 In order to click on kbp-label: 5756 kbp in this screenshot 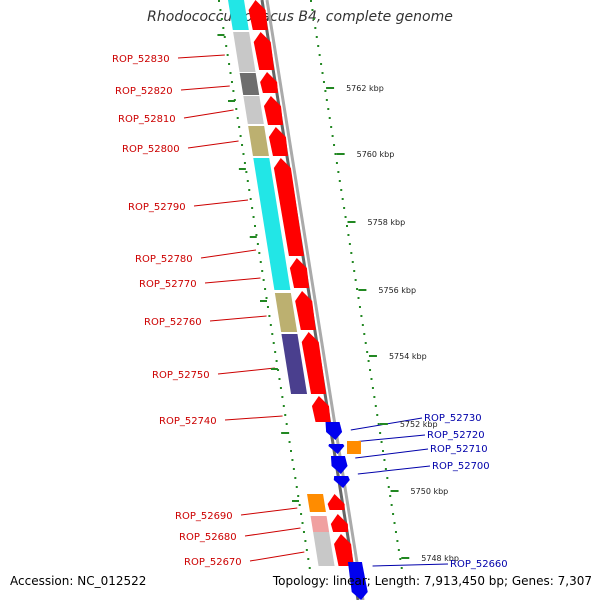, I will do `click(397, 290)`.